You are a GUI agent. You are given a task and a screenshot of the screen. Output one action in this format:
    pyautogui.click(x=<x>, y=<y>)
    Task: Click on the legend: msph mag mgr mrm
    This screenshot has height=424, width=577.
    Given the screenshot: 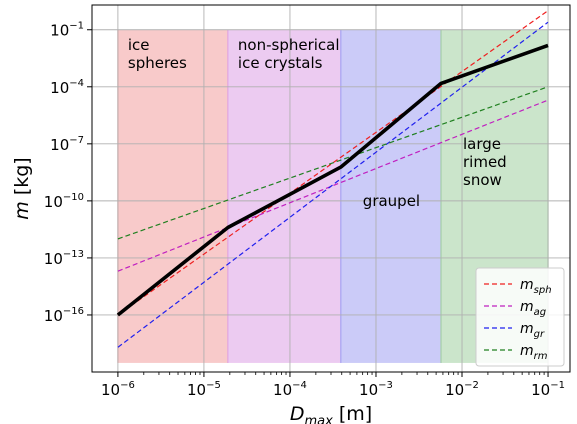 What is the action you would take?
    pyautogui.click(x=520, y=317)
    